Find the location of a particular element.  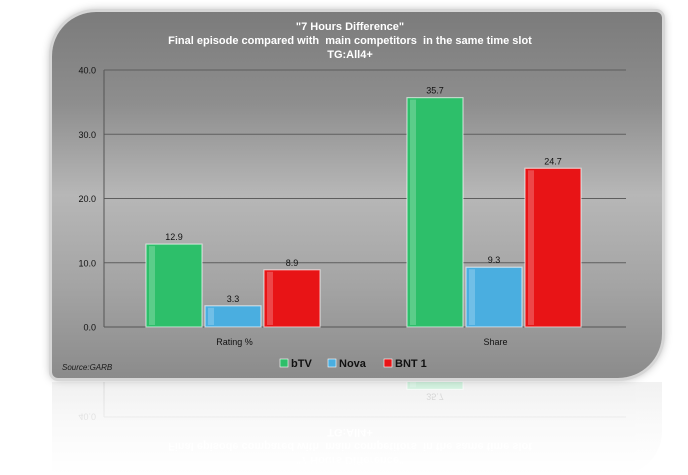

data-label: 9.3 is located at coordinates (494, 260).